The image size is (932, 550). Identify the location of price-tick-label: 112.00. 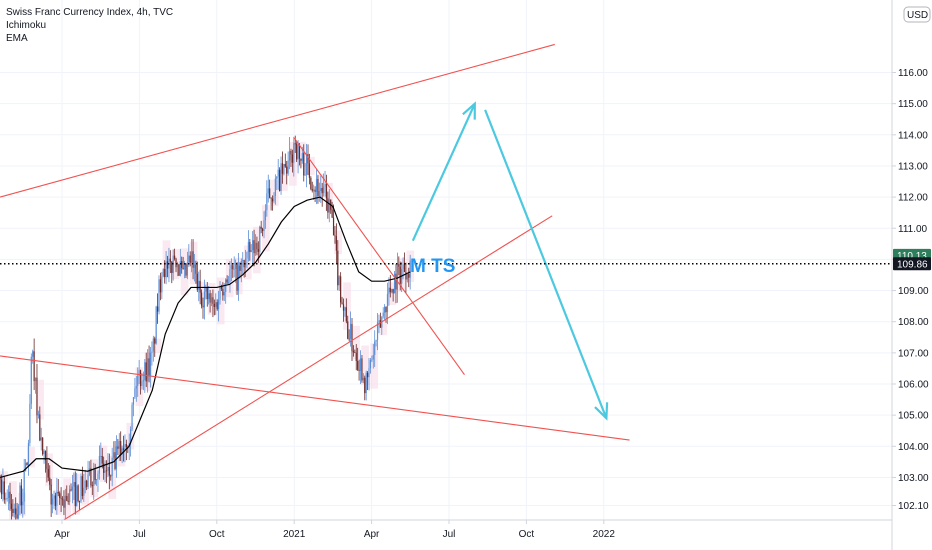
(913, 198).